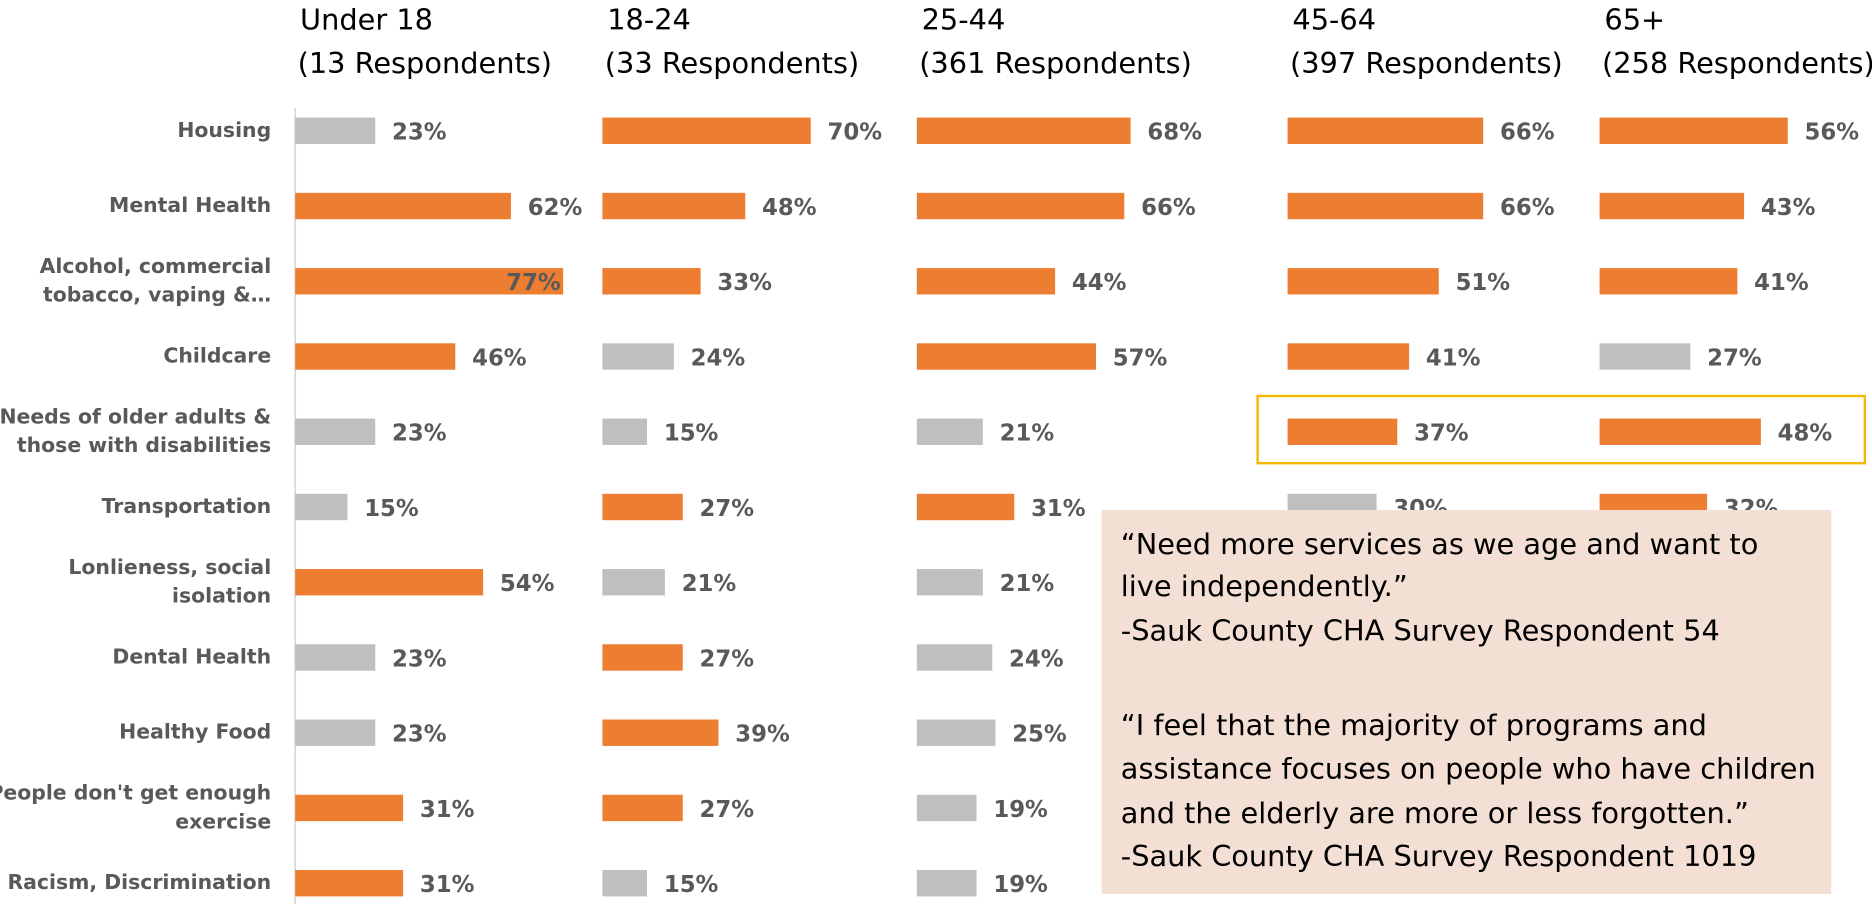  Describe the element at coordinates (1439, 856) in the screenshot. I see `quote-text: -Sauk County CHA Survey Respondent 1019` at that location.